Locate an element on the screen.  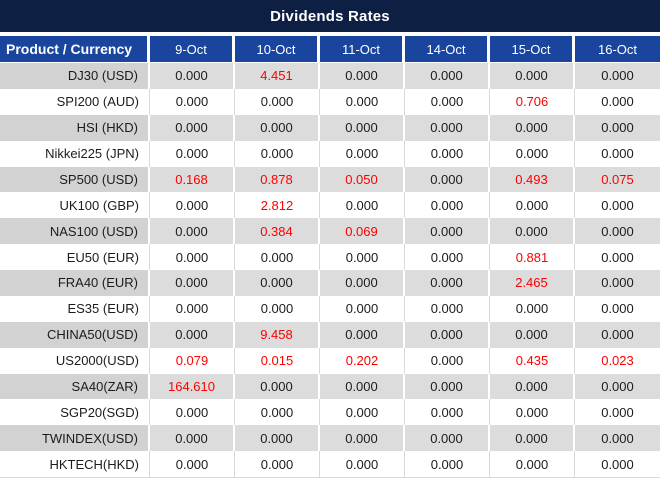
value-cell: 0.075 is located at coordinates (617, 179).